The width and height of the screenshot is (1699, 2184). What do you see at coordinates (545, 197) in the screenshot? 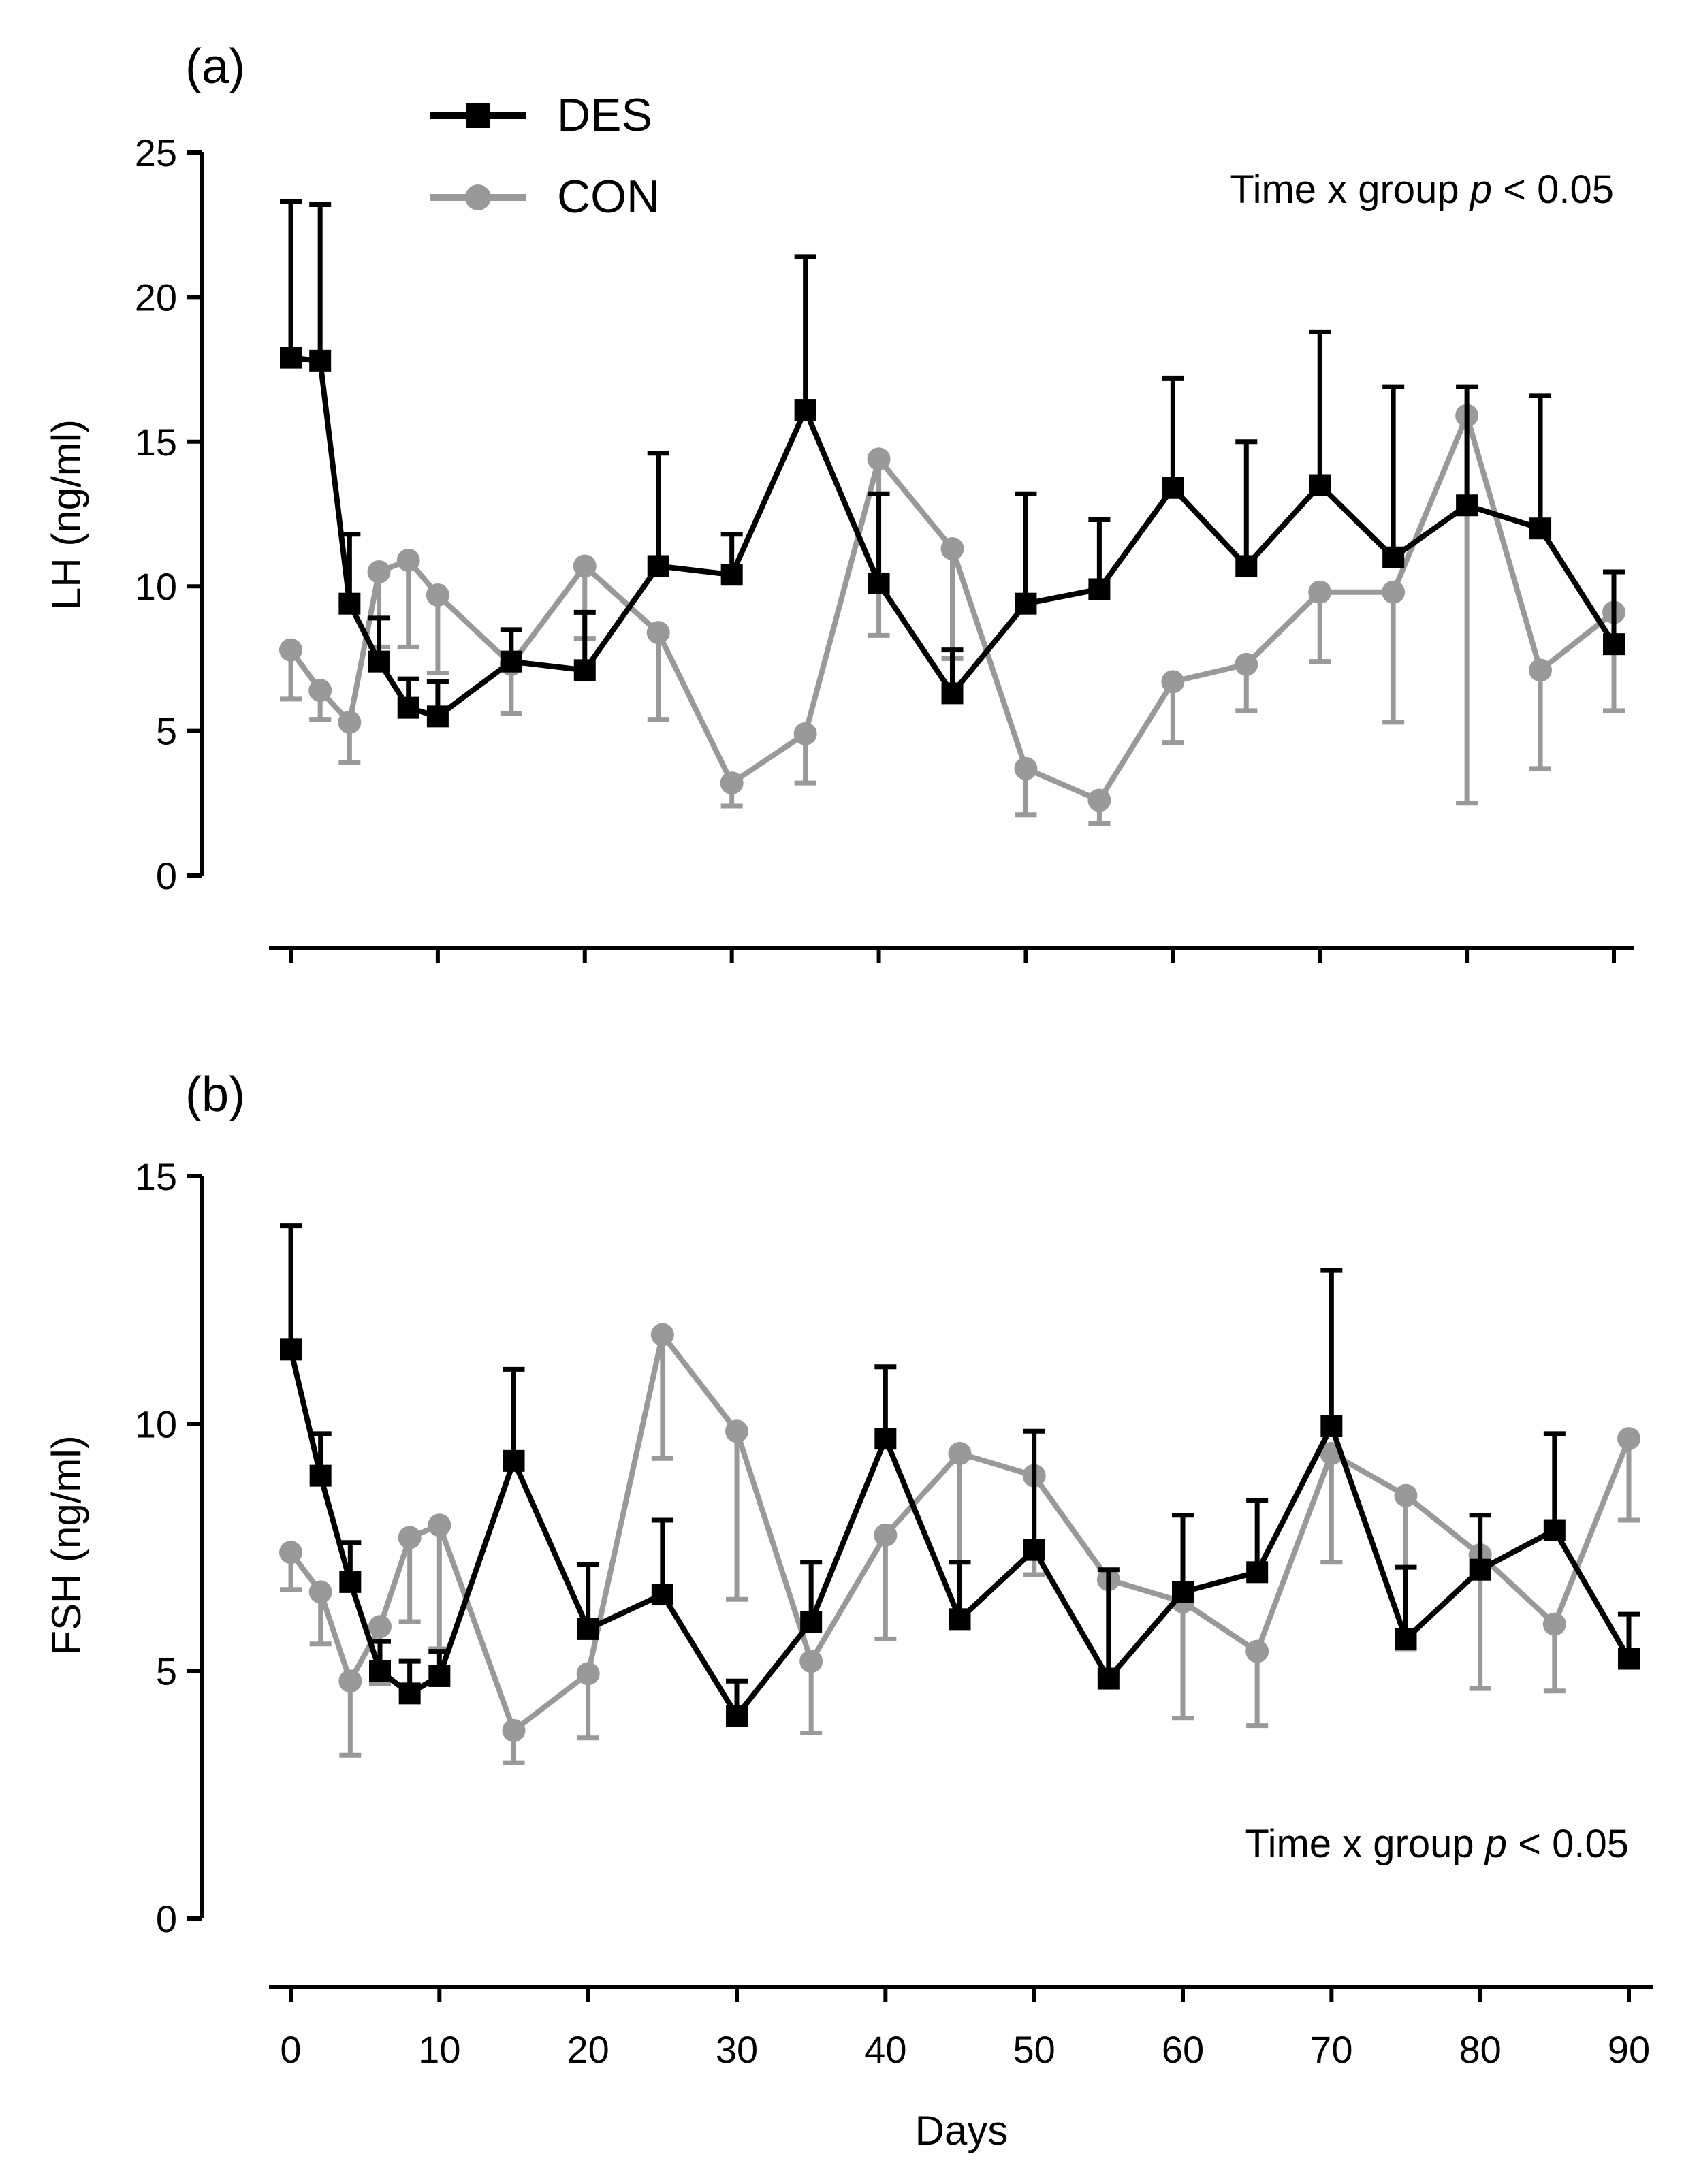
I see `legend-item-con: CON` at bounding box center [545, 197].